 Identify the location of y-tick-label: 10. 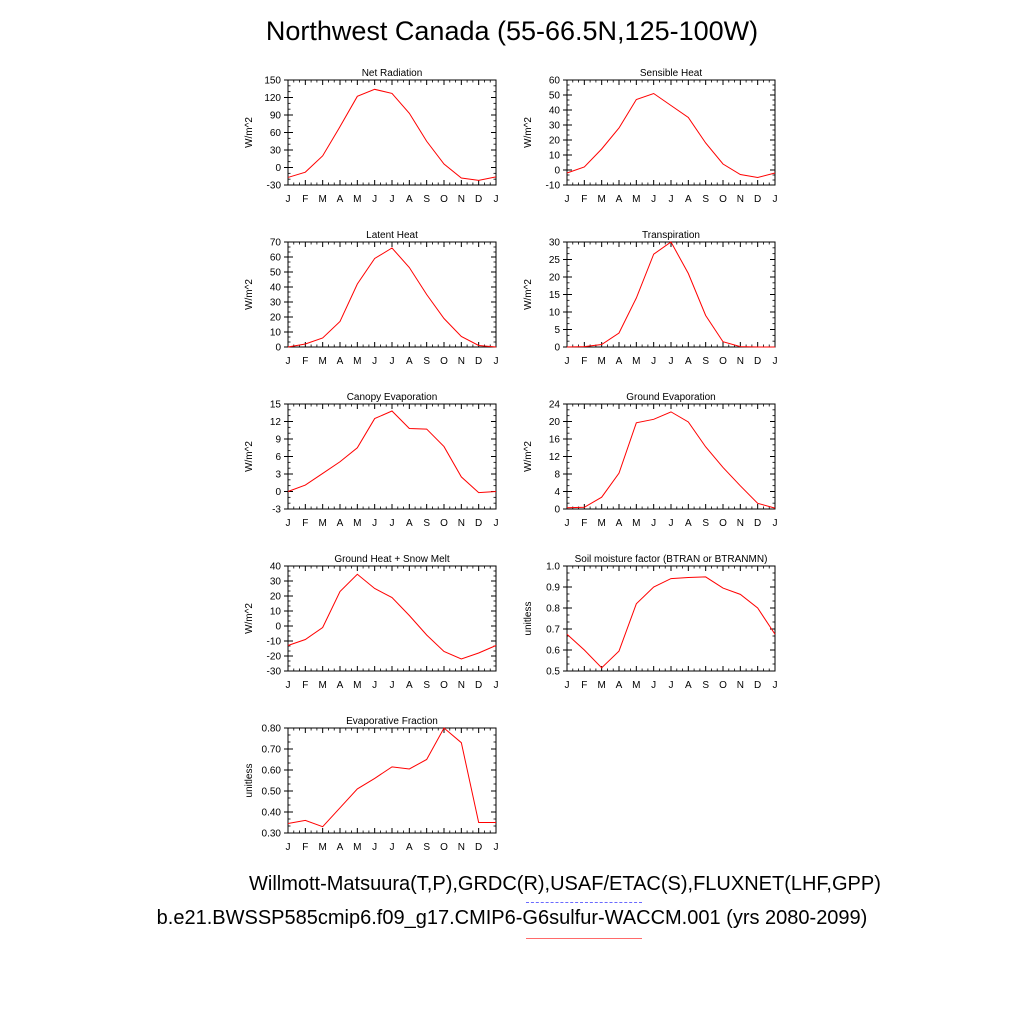
(555, 156).